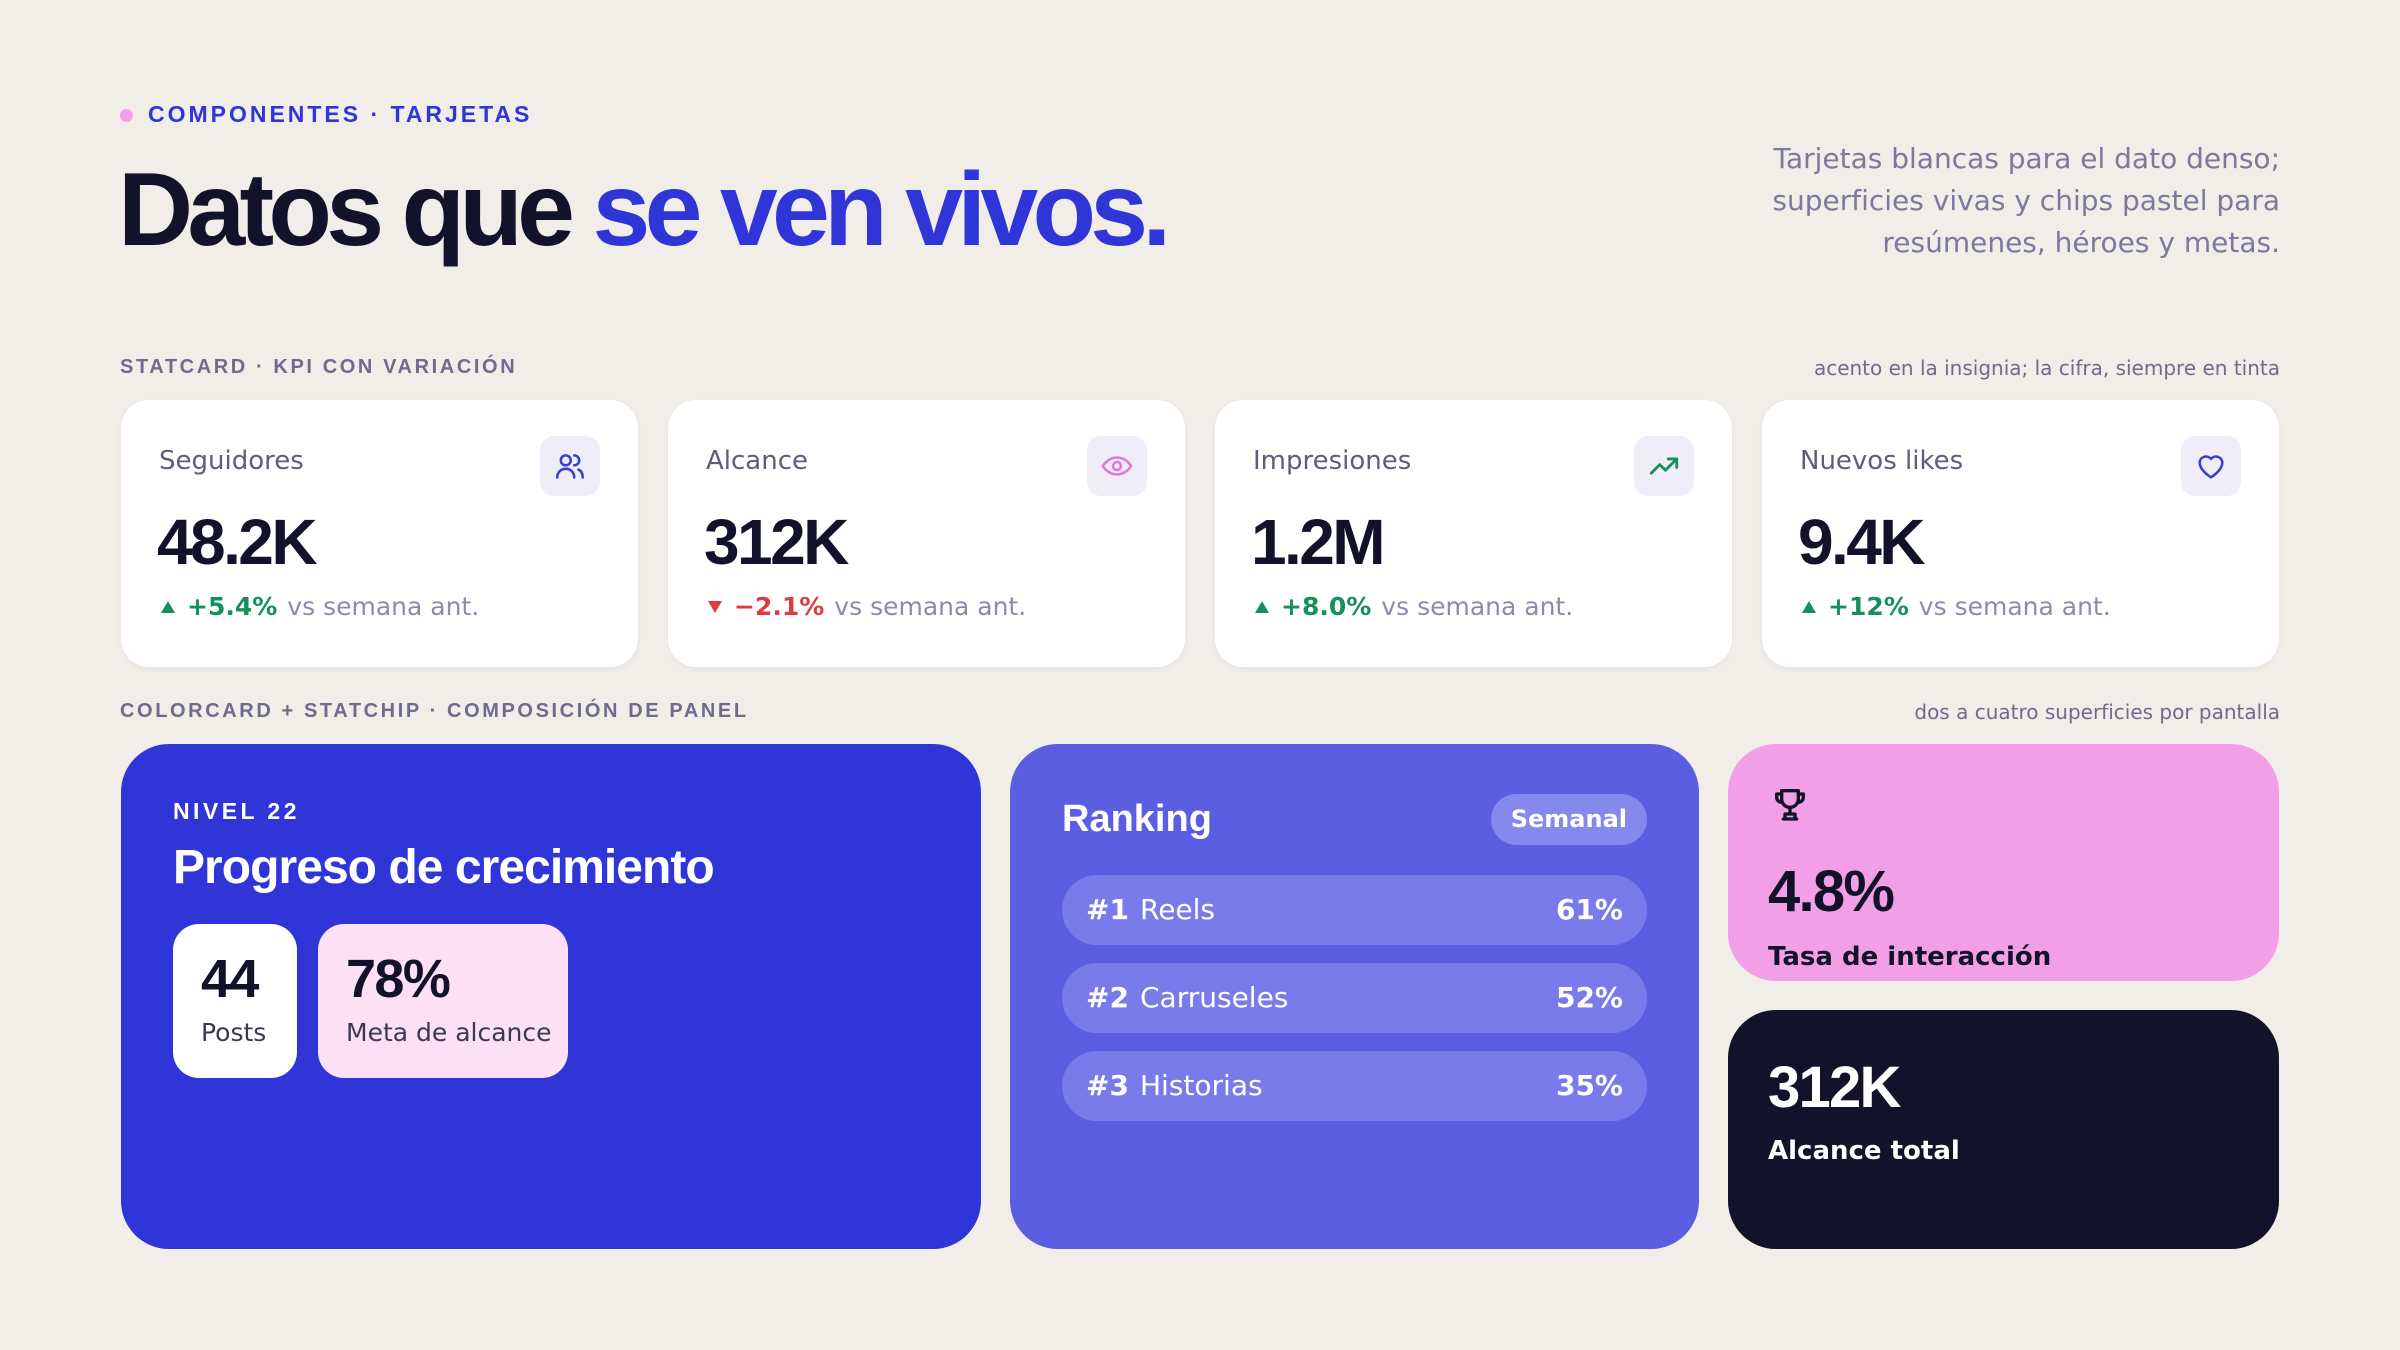  Describe the element at coordinates (2026, 158) in the screenshot. I see `description-line: Tarjetas blancas para el dato denso;` at that location.